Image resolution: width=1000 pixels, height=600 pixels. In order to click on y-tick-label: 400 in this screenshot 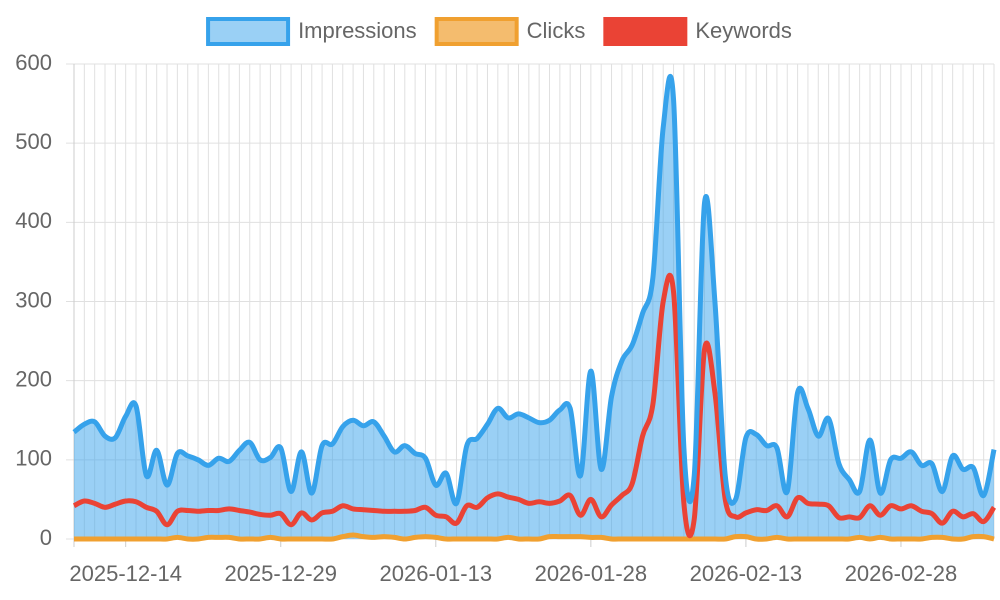, I will do `click(33, 220)`.